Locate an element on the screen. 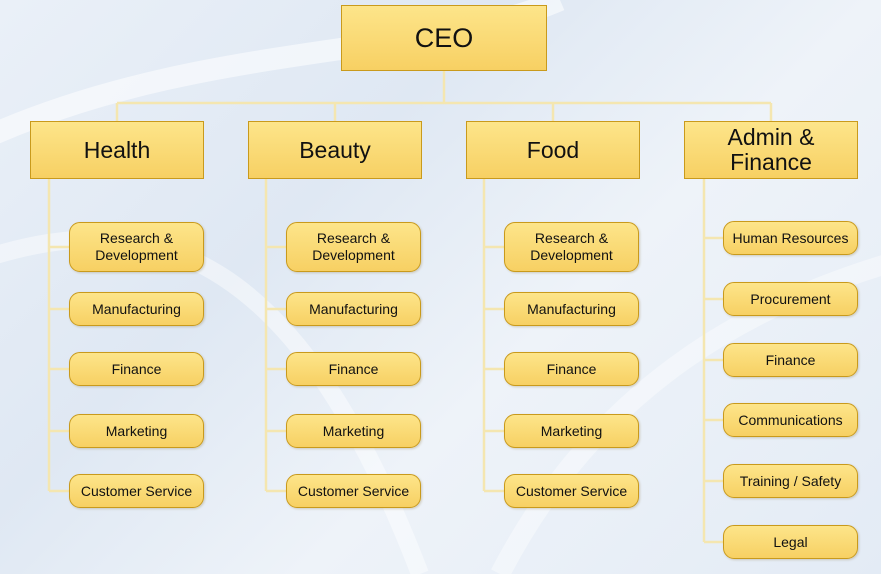 Image resolution: width=881 pixels, height=574 pixels. division-food: Food is located at coordinates (553, 150).